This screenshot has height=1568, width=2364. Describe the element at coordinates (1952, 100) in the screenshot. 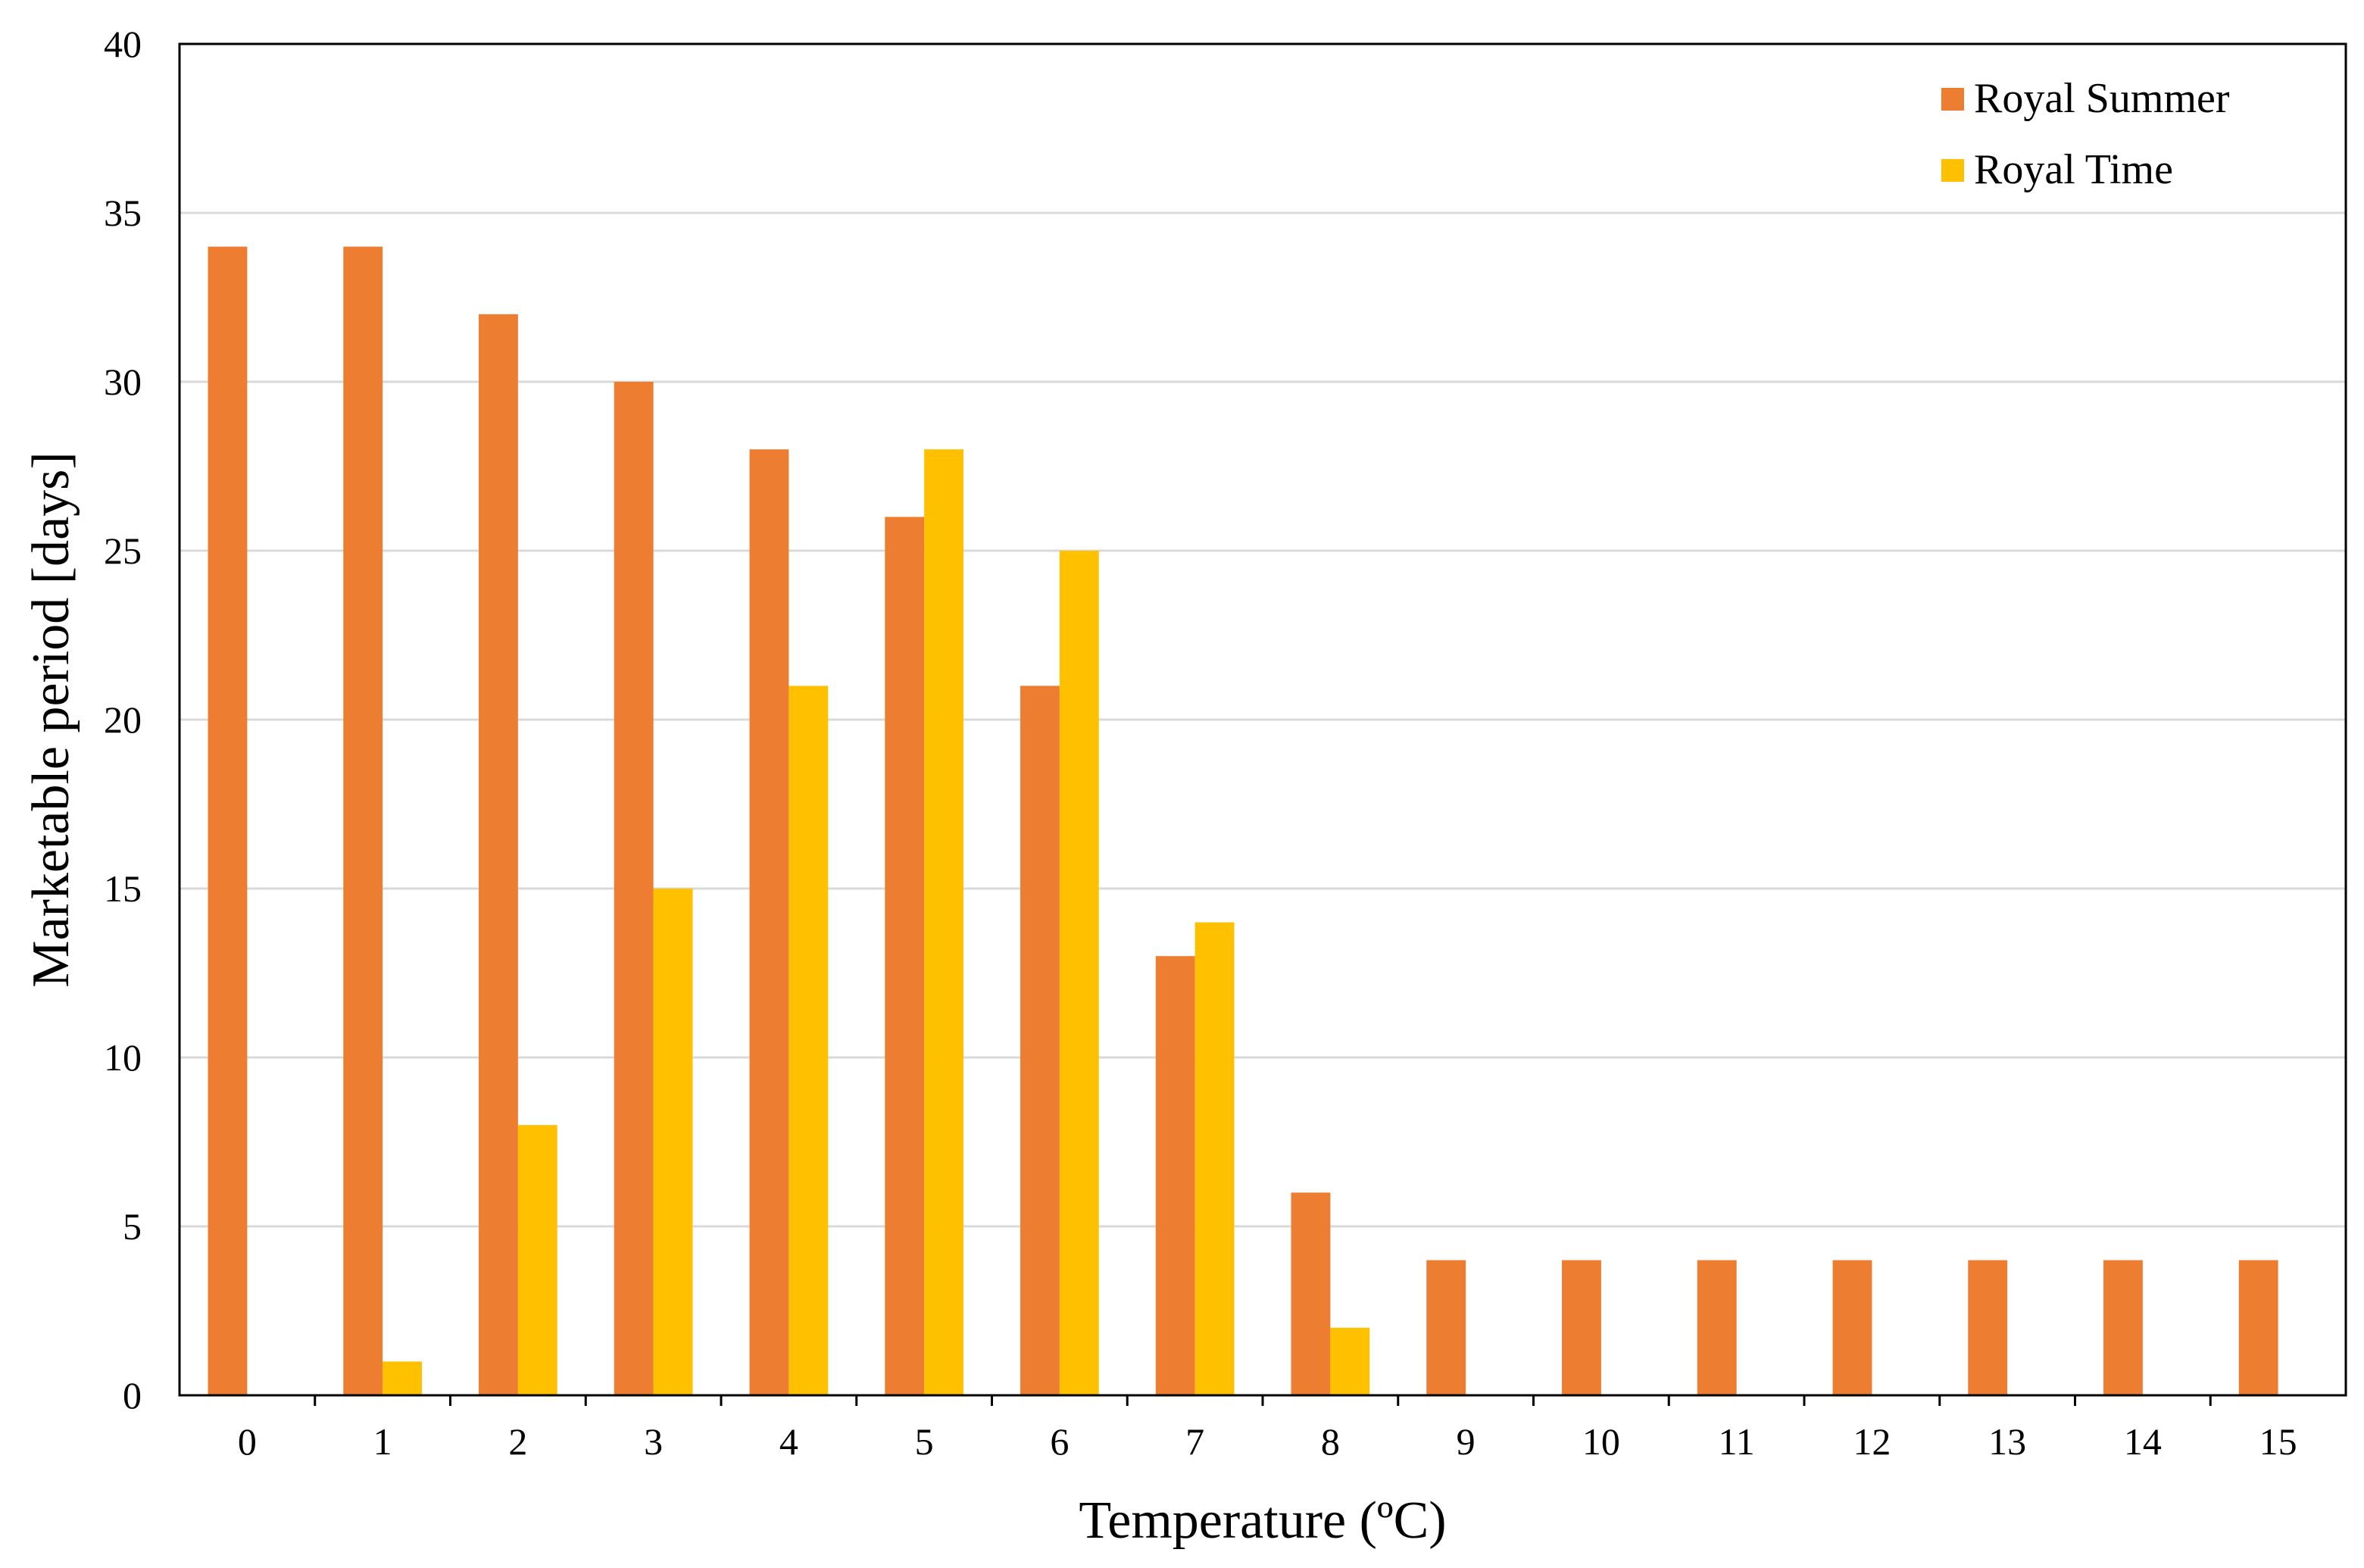

I see `legend-swatch-royal-summer` at that location.